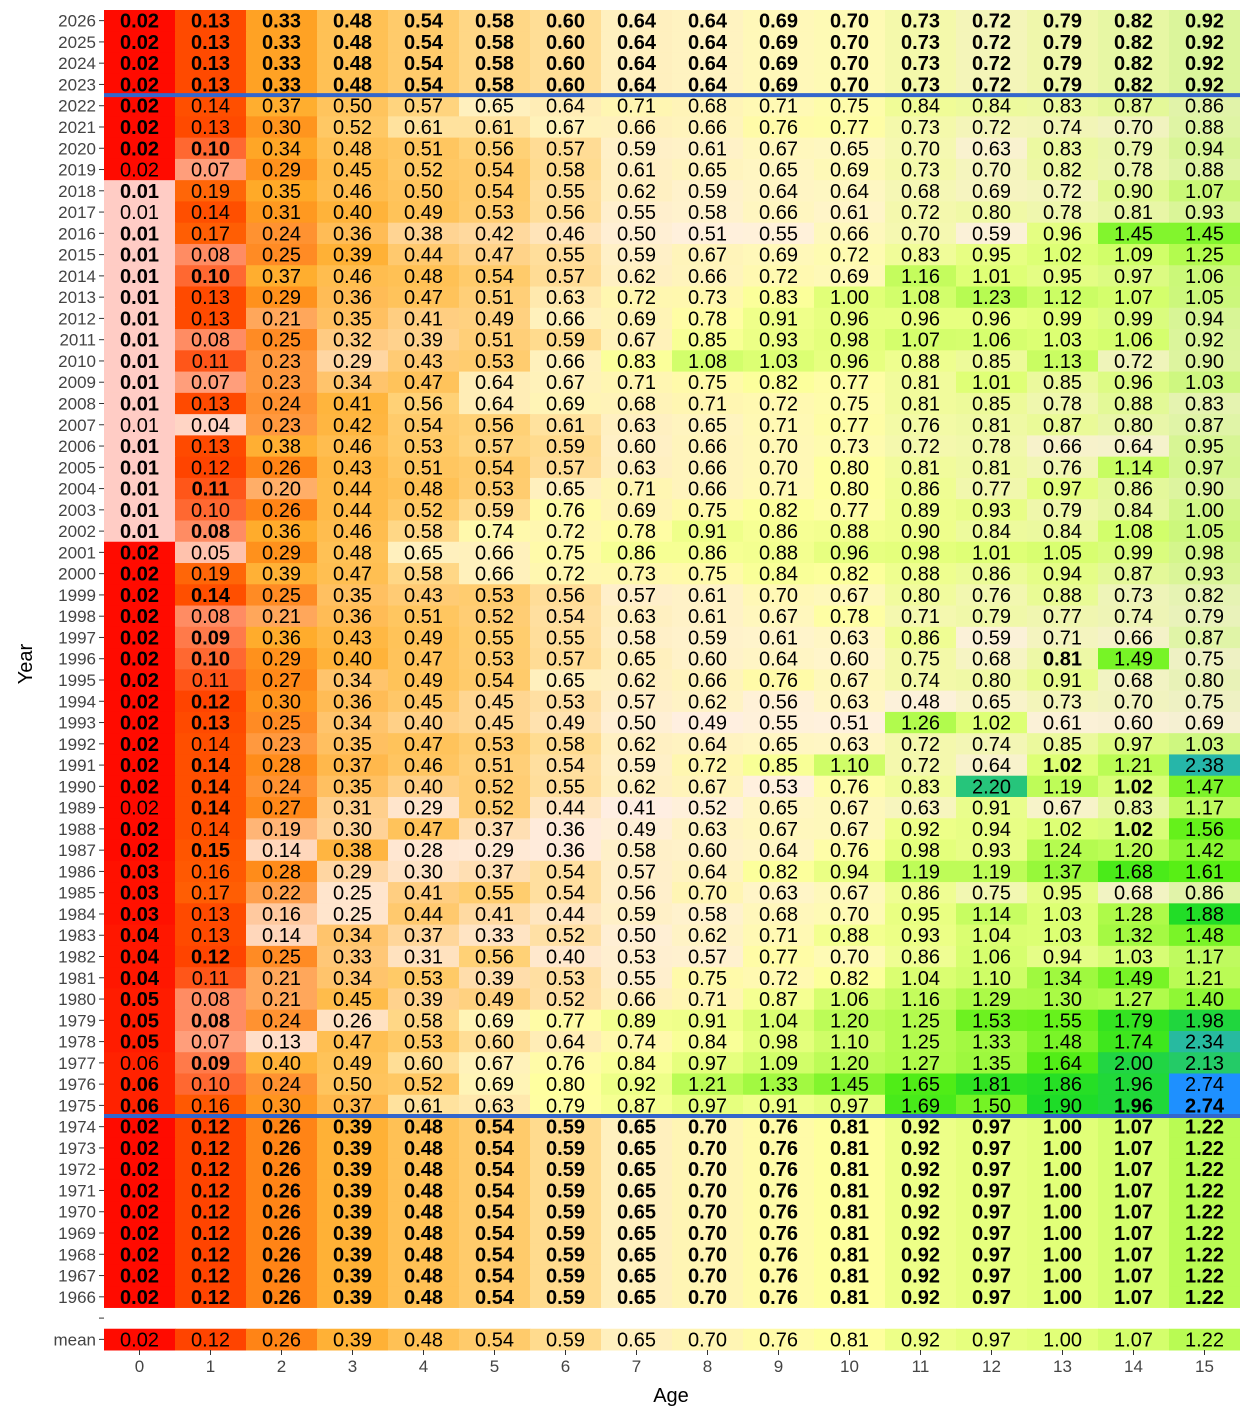  What do you see at coordinates (352, 234) in the screenshot?
I see `cell-value-label: 0.36` at bounding box center [352, 234].